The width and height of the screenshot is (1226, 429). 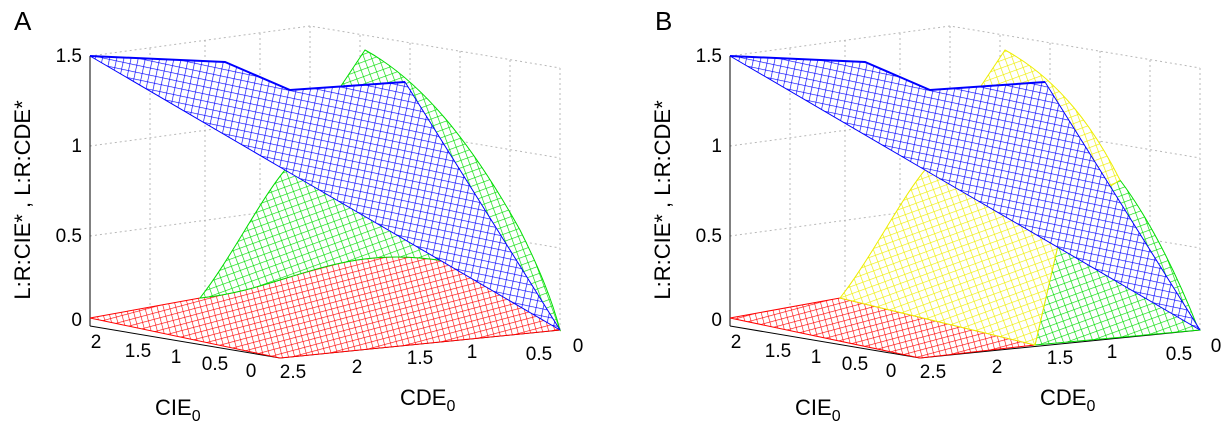 What do you see at coordinates (251, 371) in the screenshot?
I see `panel-a-x-tick: 0` at bounding box center [251, 371].